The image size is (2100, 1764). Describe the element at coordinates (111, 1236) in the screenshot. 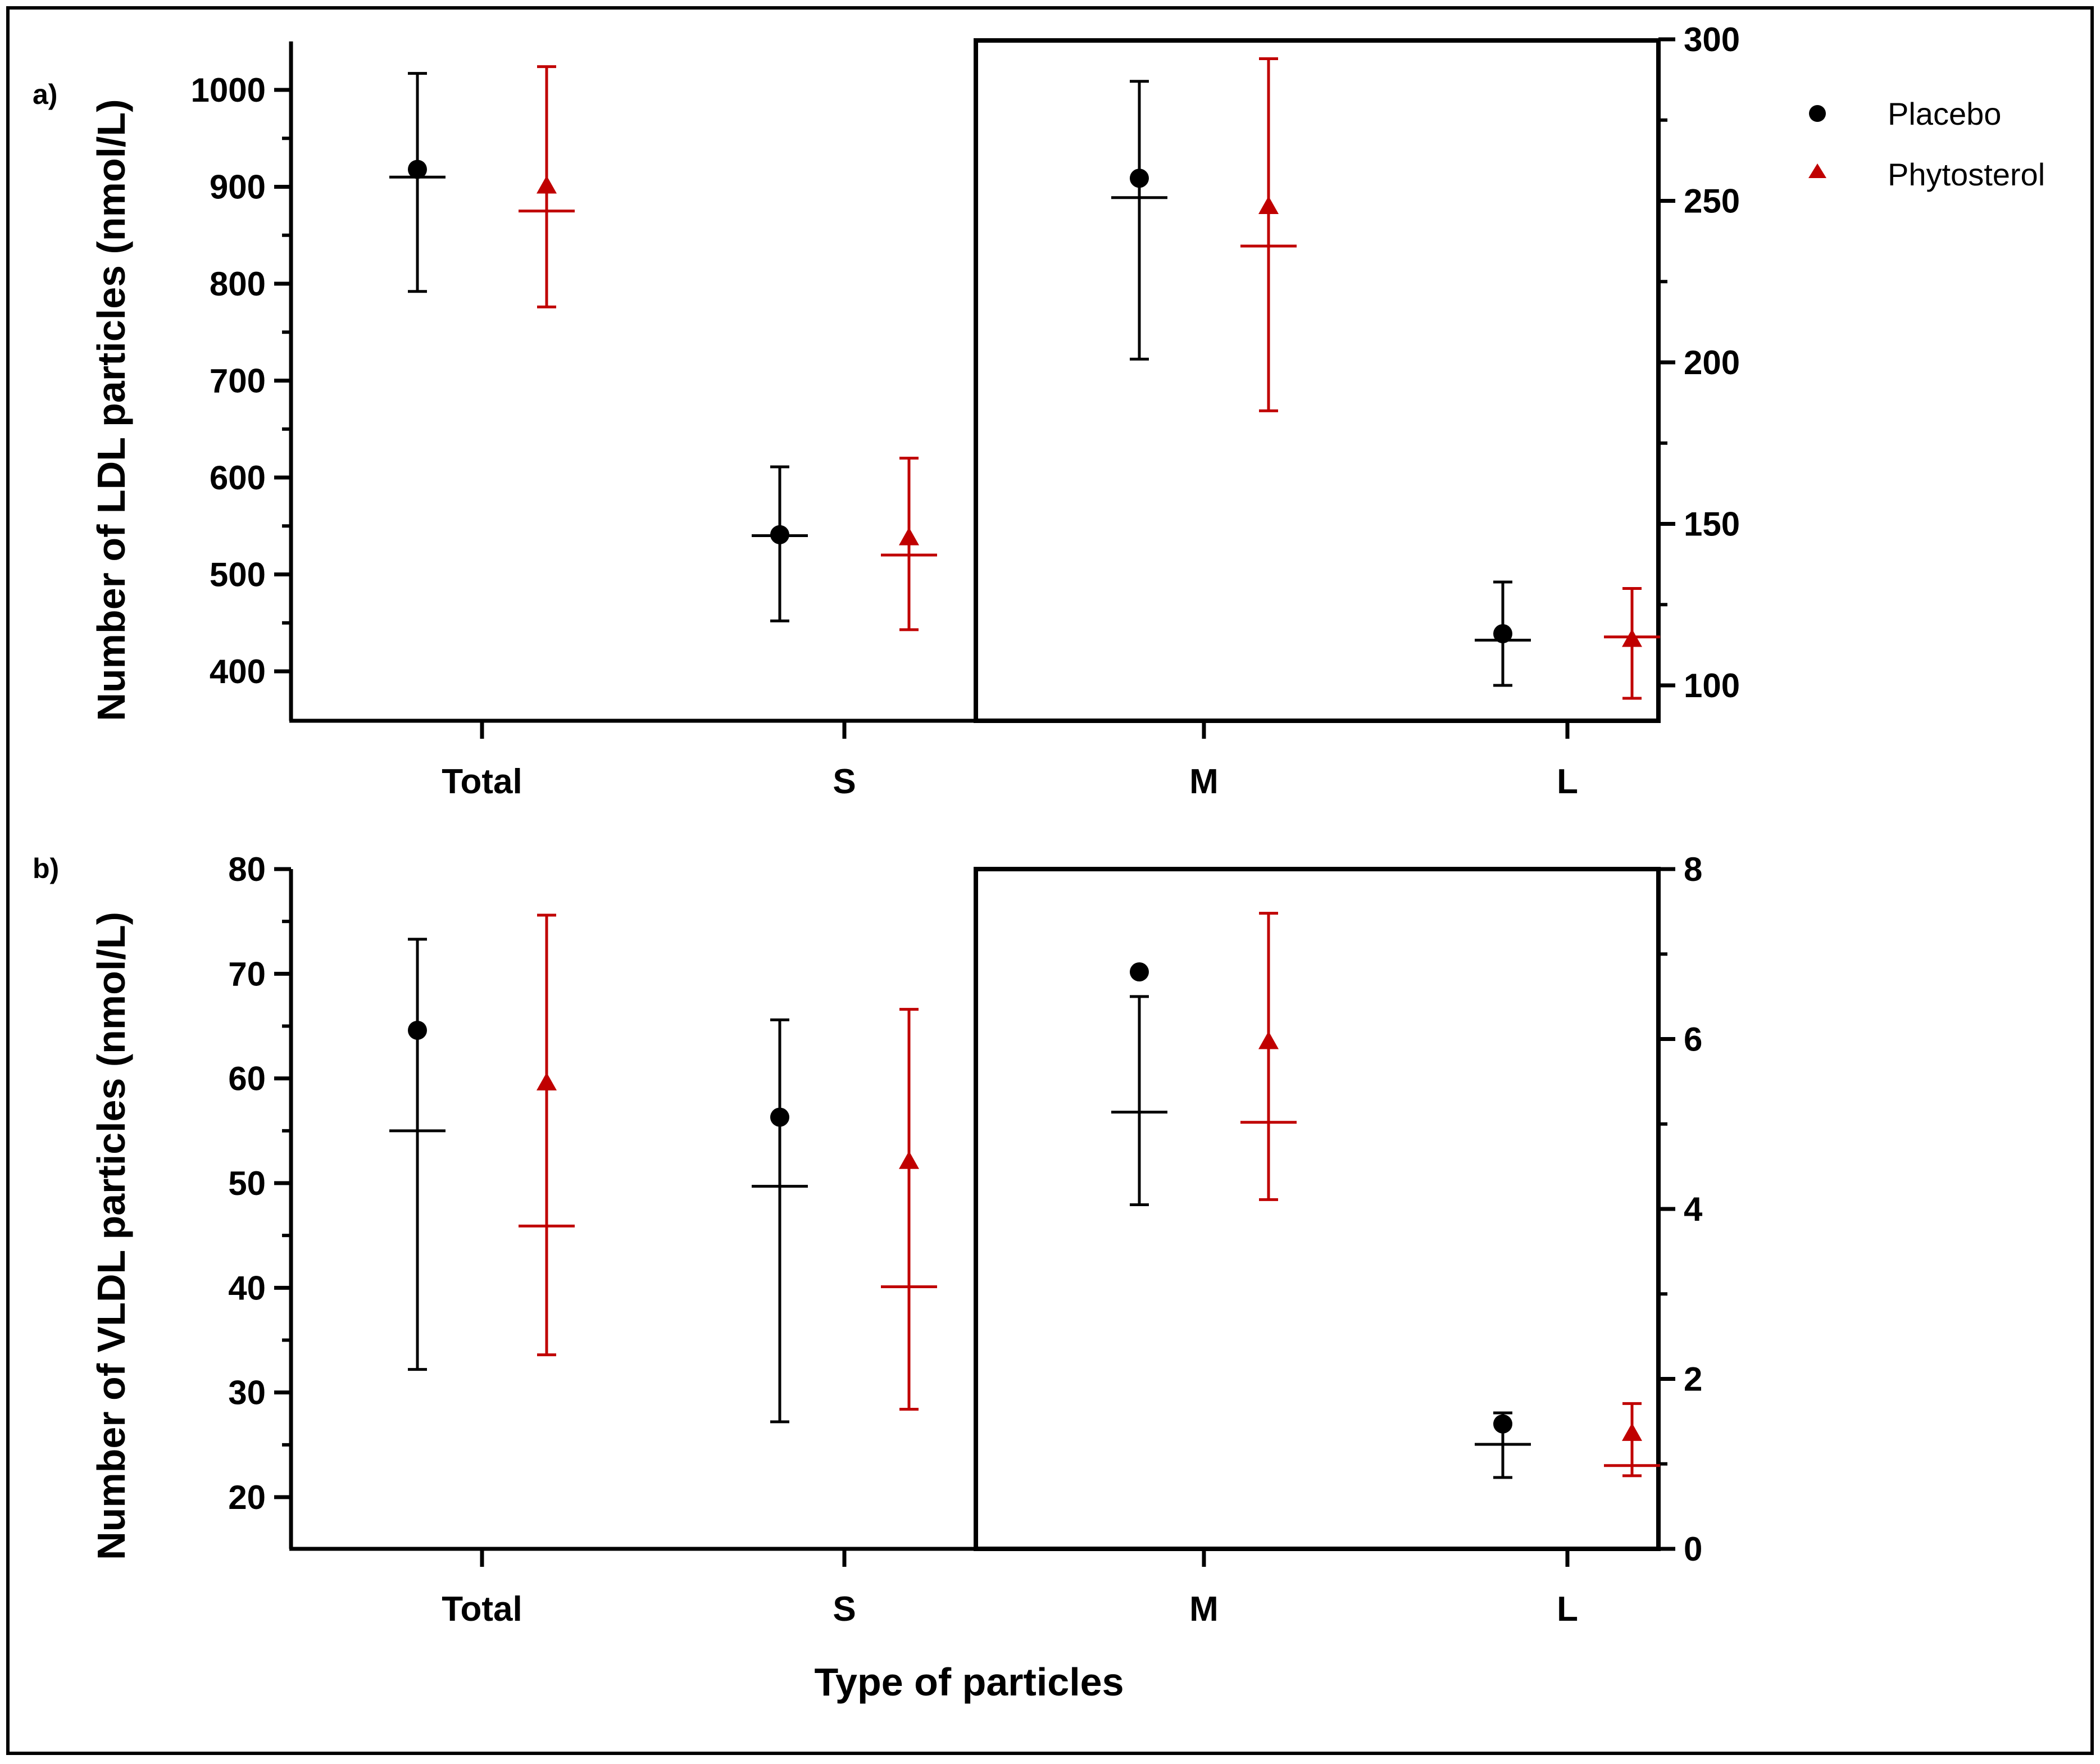

I see `panel-b-ylabel: Number of VLDL particles (nmol/L)` at that location.